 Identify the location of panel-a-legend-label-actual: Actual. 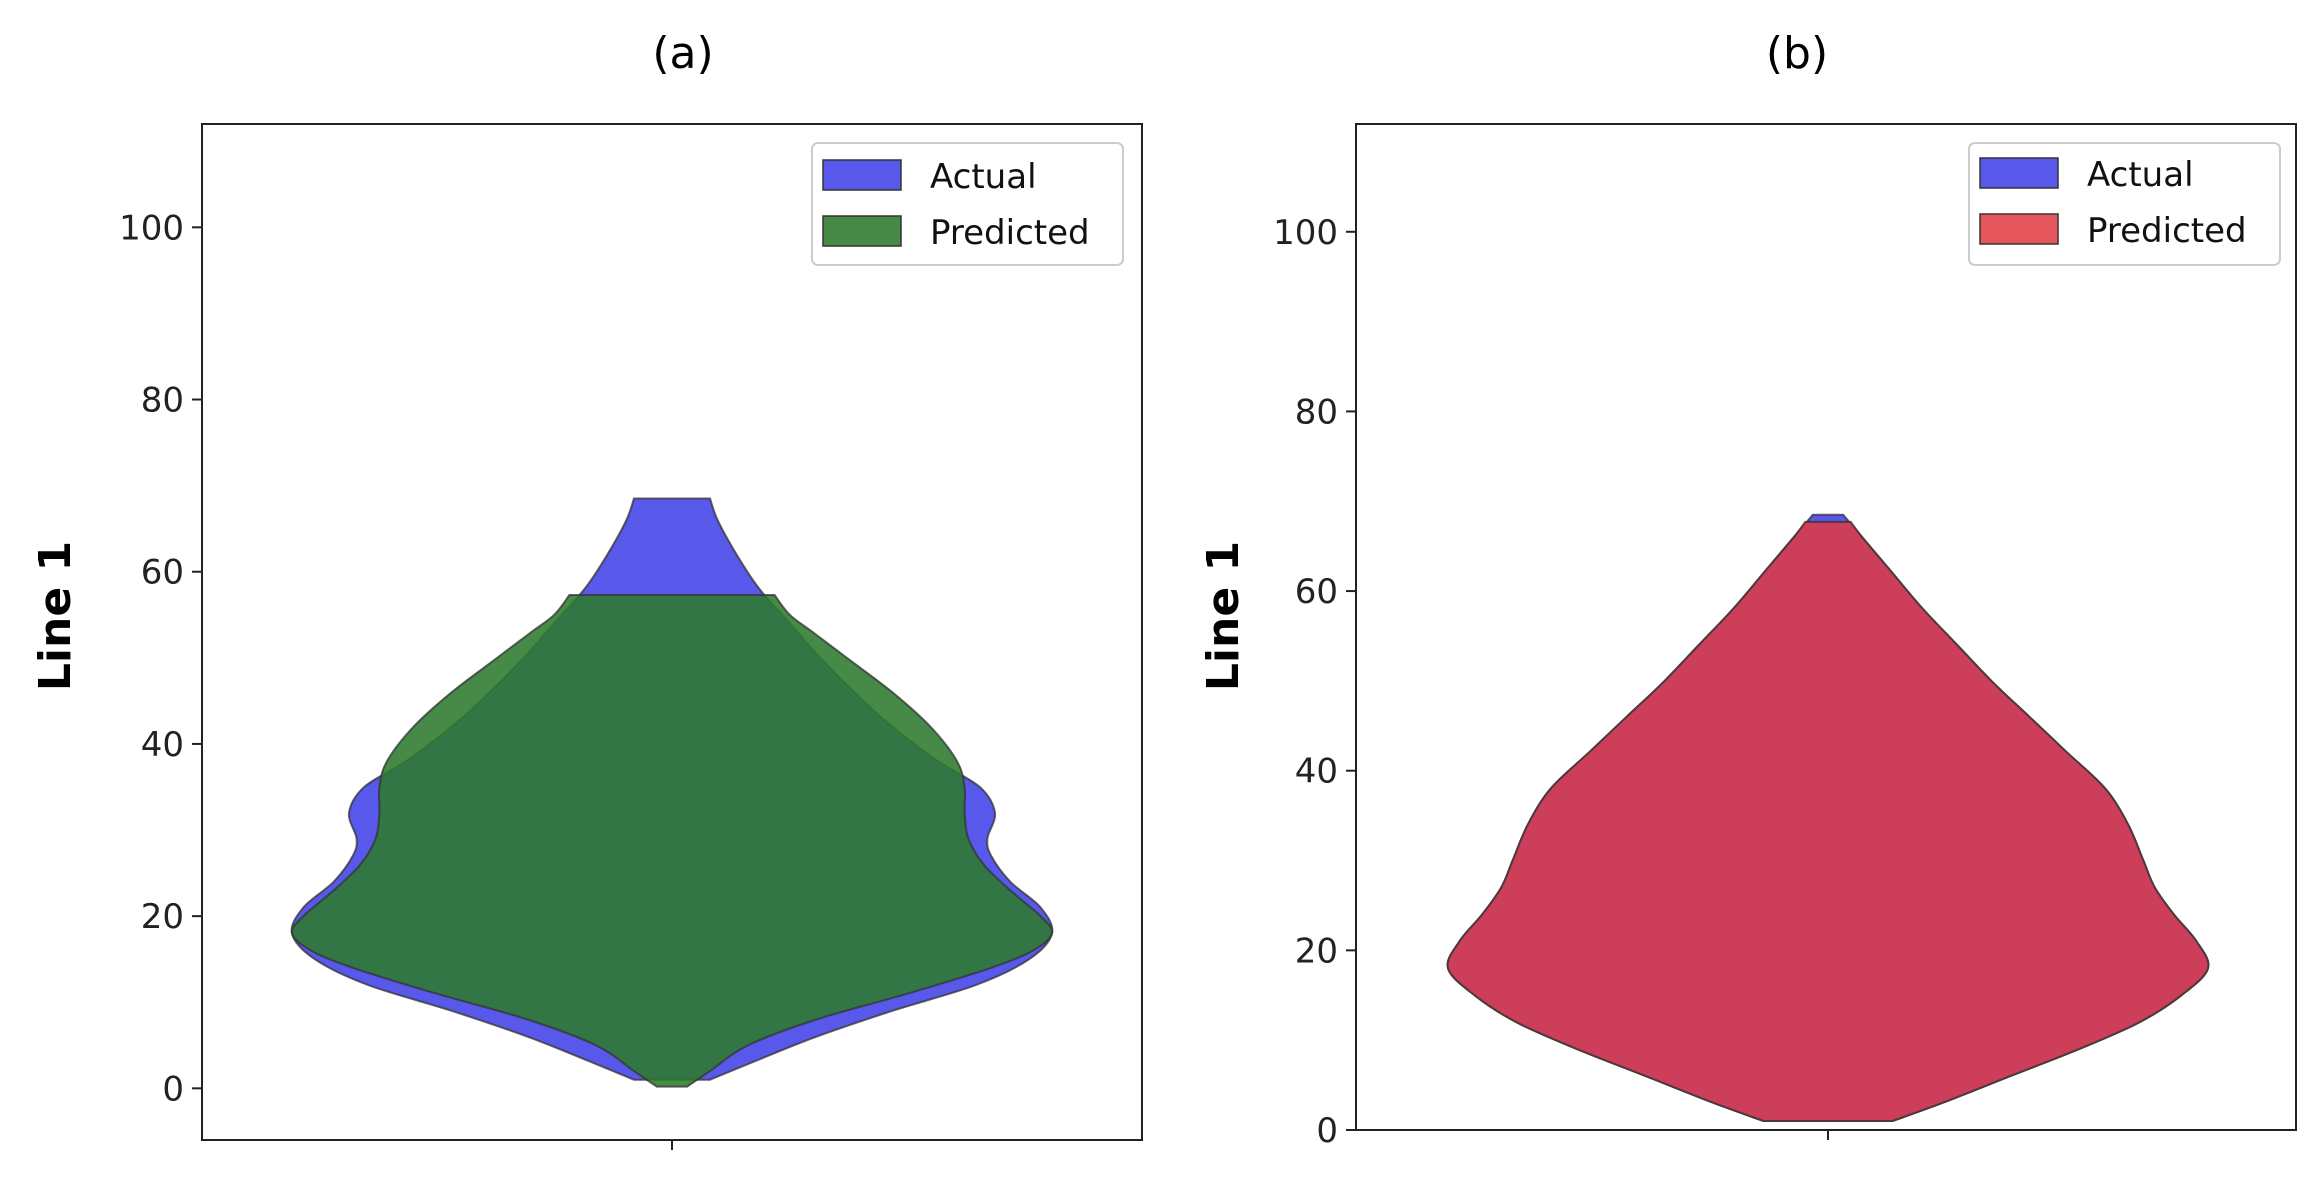
(983, 177).